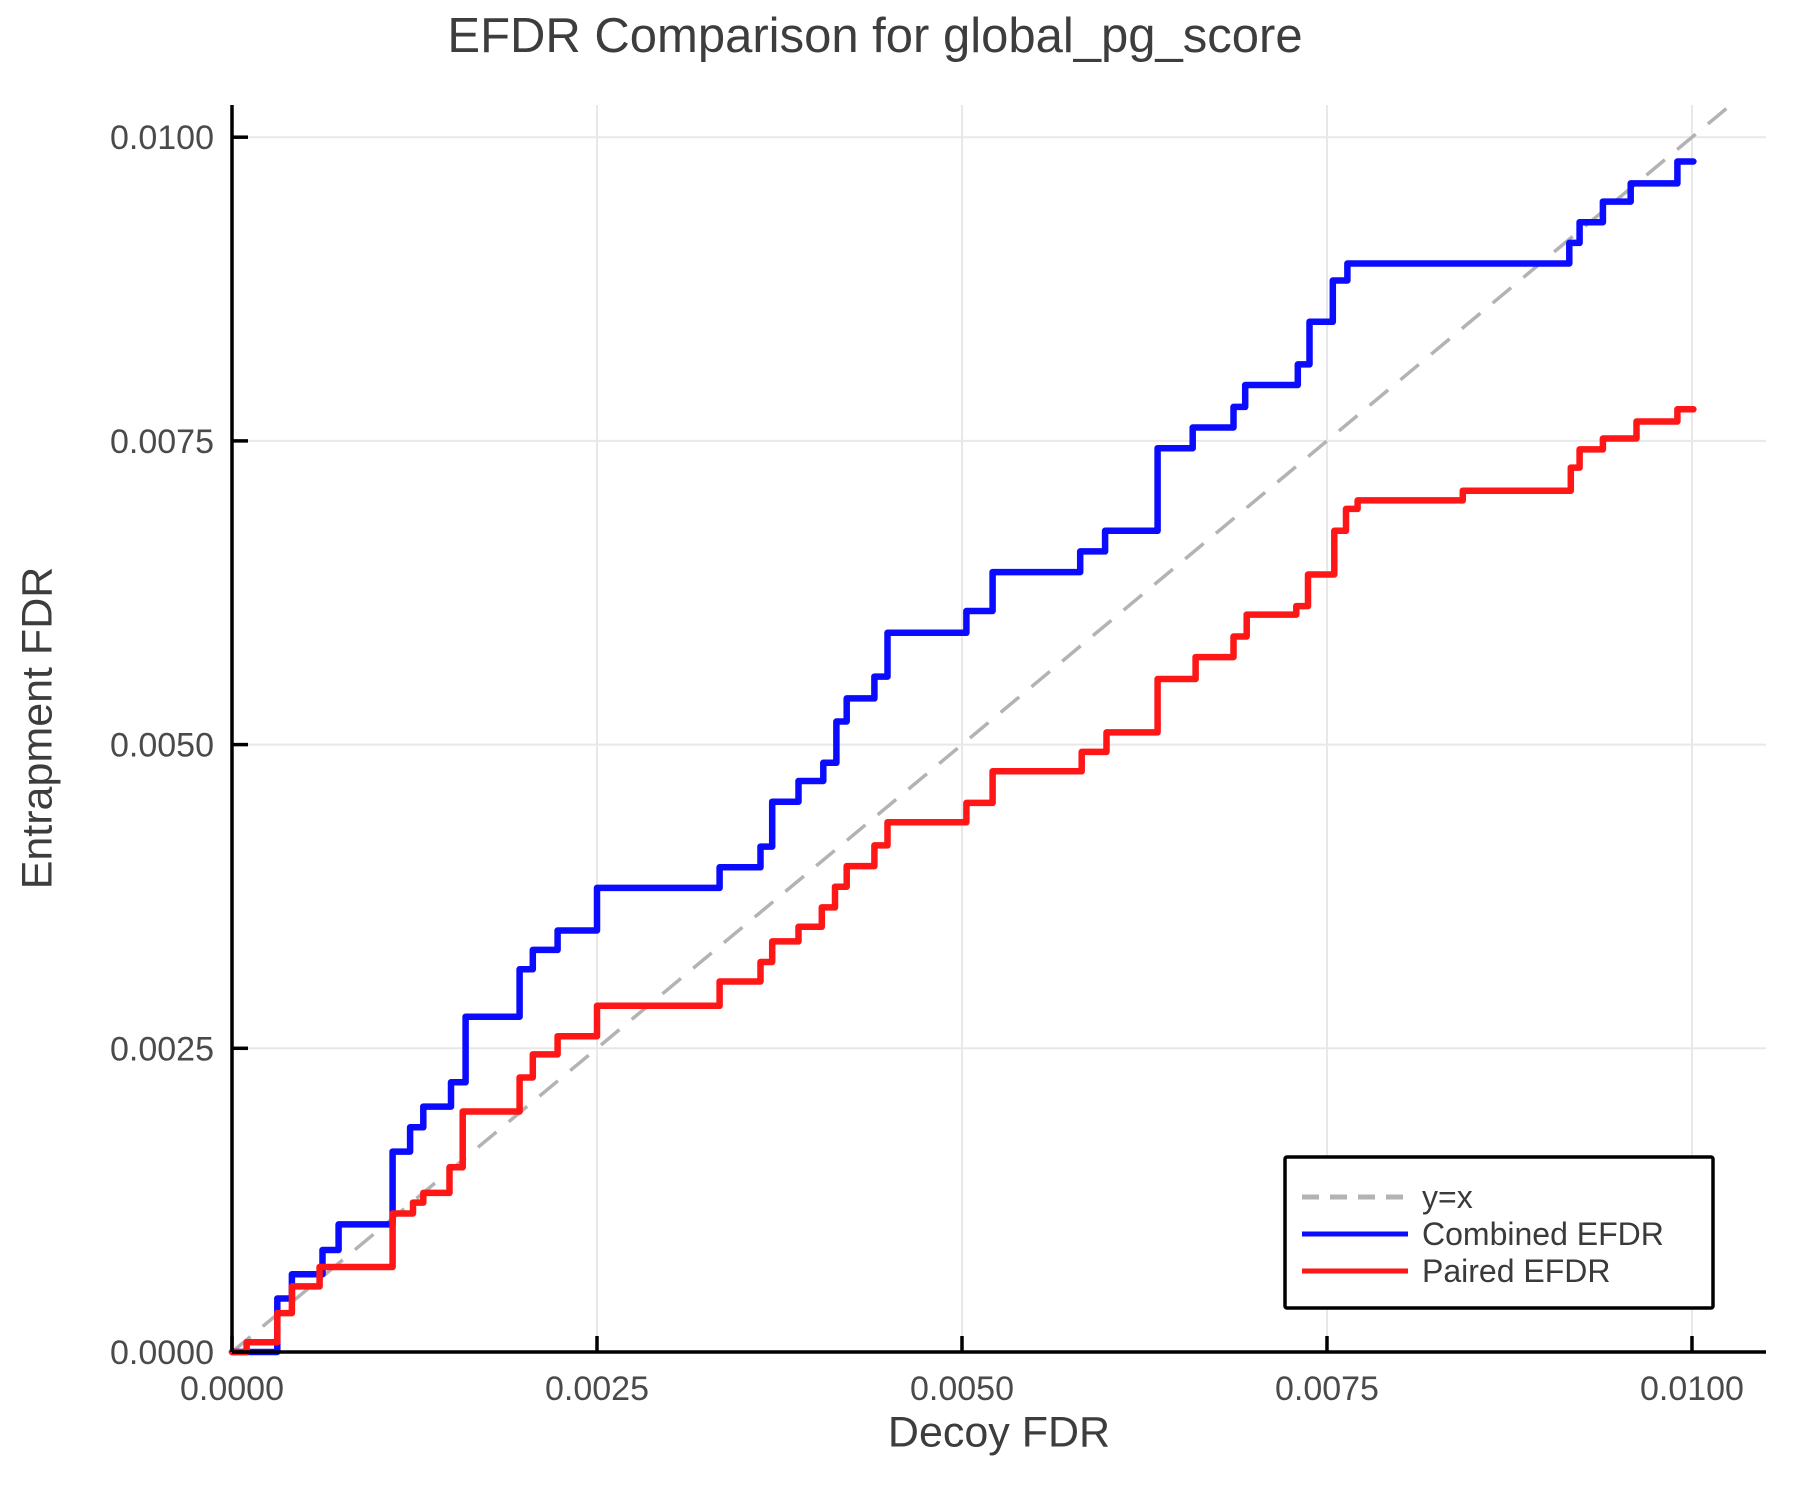 This screenshot has width=1800, height=1500. What do you see at coordinates (162, 746) in the screenshot?
I see `y-tick-label: 0.0050` at bounding box center [162, 746].